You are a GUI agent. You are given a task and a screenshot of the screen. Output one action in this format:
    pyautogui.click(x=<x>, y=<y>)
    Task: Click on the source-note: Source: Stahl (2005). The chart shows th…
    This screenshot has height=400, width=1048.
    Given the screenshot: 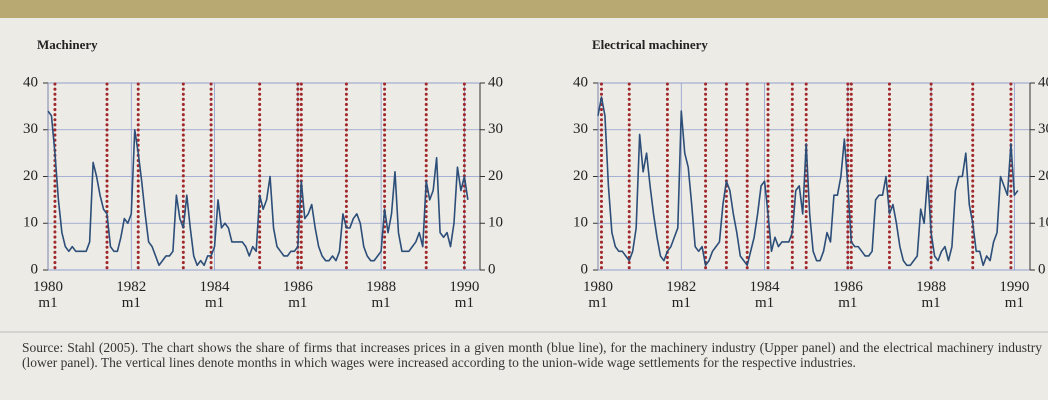 What is the action you would take?
    pyautogui.click(x=532, y=355)
    